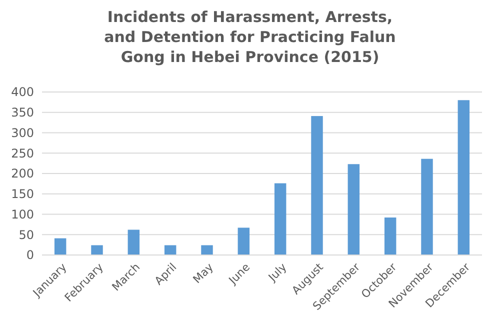 The image size is (500, 330). What do you see at coordinates (22, 173) in the screenshot?
I see `y-tick-label: 200` at bounding box center [22, 173].